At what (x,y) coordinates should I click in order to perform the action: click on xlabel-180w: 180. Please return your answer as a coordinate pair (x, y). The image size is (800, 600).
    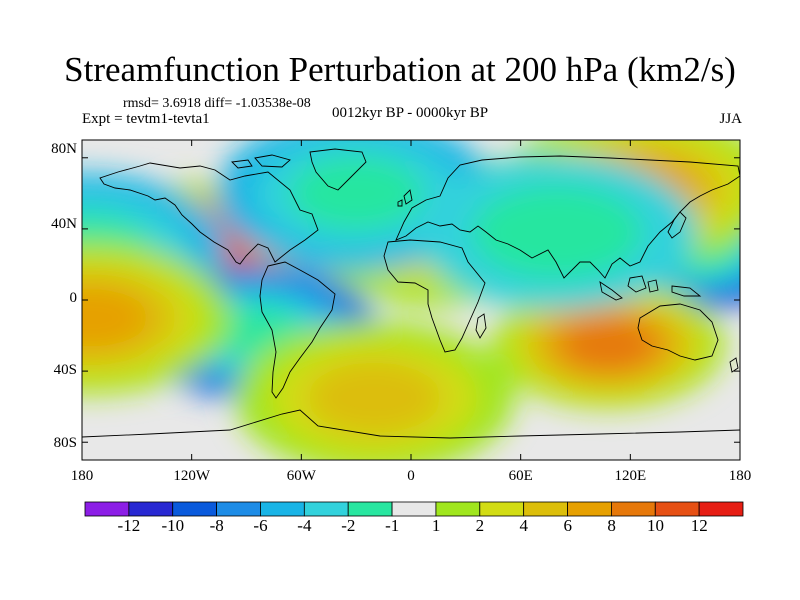
    Looking at the image, I should click on (82, 476).